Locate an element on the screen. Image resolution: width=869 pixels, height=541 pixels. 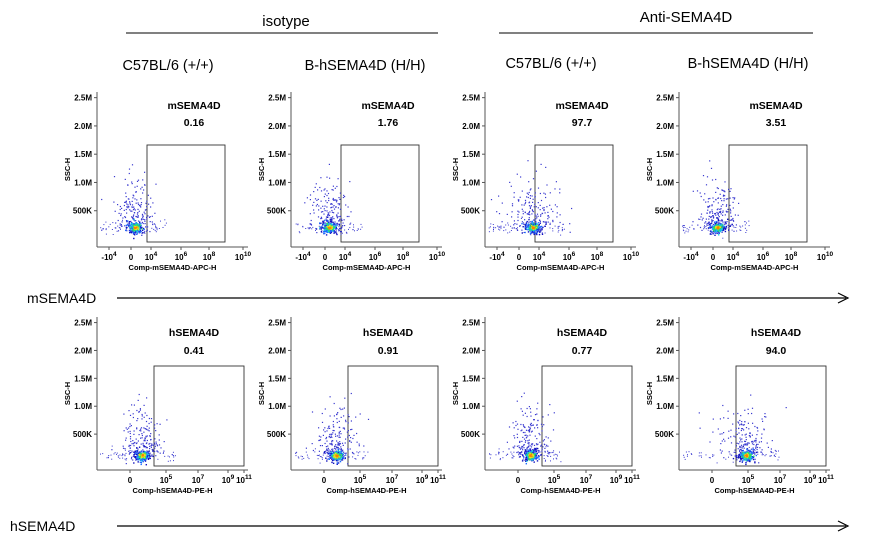
x-tick-label: 1010 is located at coordinates (631, 256).